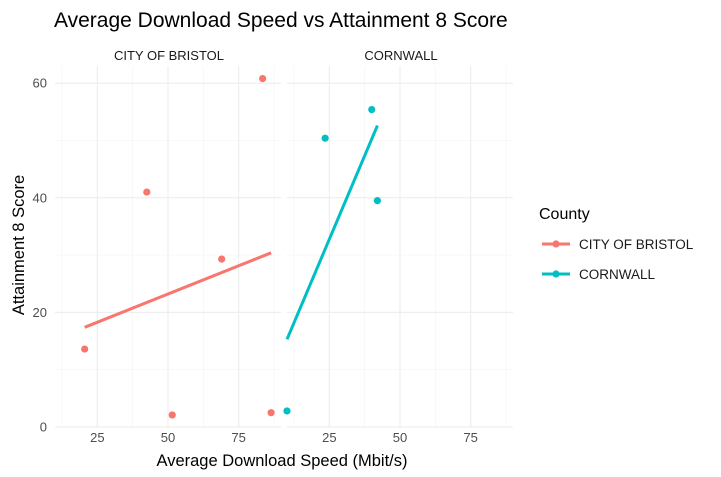  I want to click on trend-line-cornwall, so click(332, 232).